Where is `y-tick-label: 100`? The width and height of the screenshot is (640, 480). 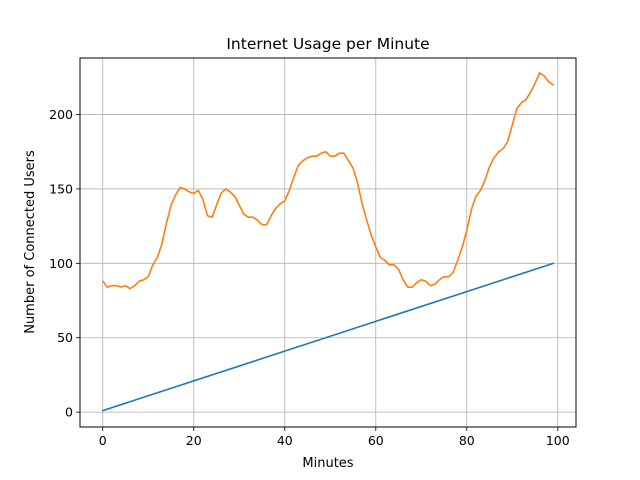 y-tick-label: 100 is located at coordinates (61, 263).